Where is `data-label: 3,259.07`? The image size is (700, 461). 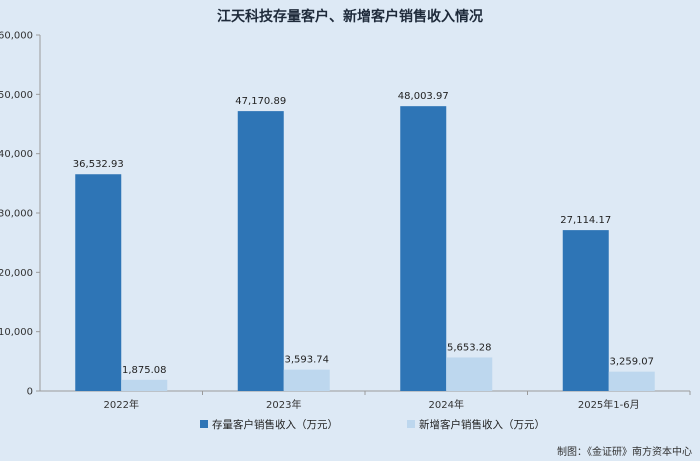 data-label: 3,259.07 is located at coordinates (631, 362).